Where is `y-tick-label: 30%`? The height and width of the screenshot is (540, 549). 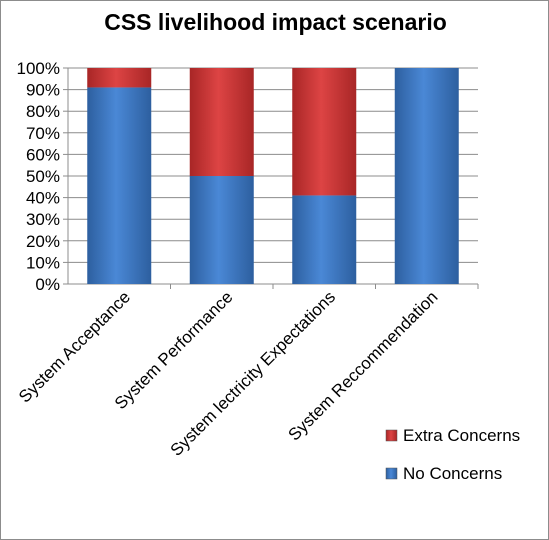 y-tick-label: 30% is located at coordinates (43, 219).